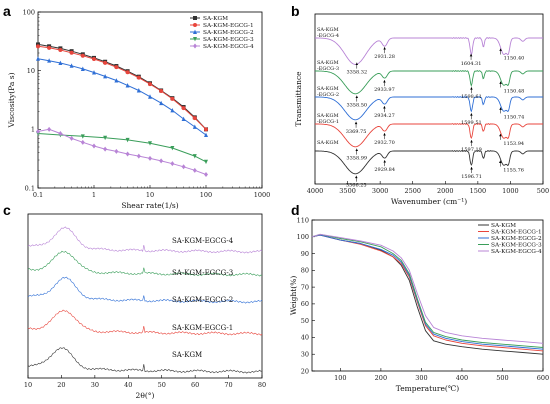 This screenshot has width=550, height=404. I want to click on panel-d-legend-label: SA-KGM-EGCG-4, so click(516, 252).